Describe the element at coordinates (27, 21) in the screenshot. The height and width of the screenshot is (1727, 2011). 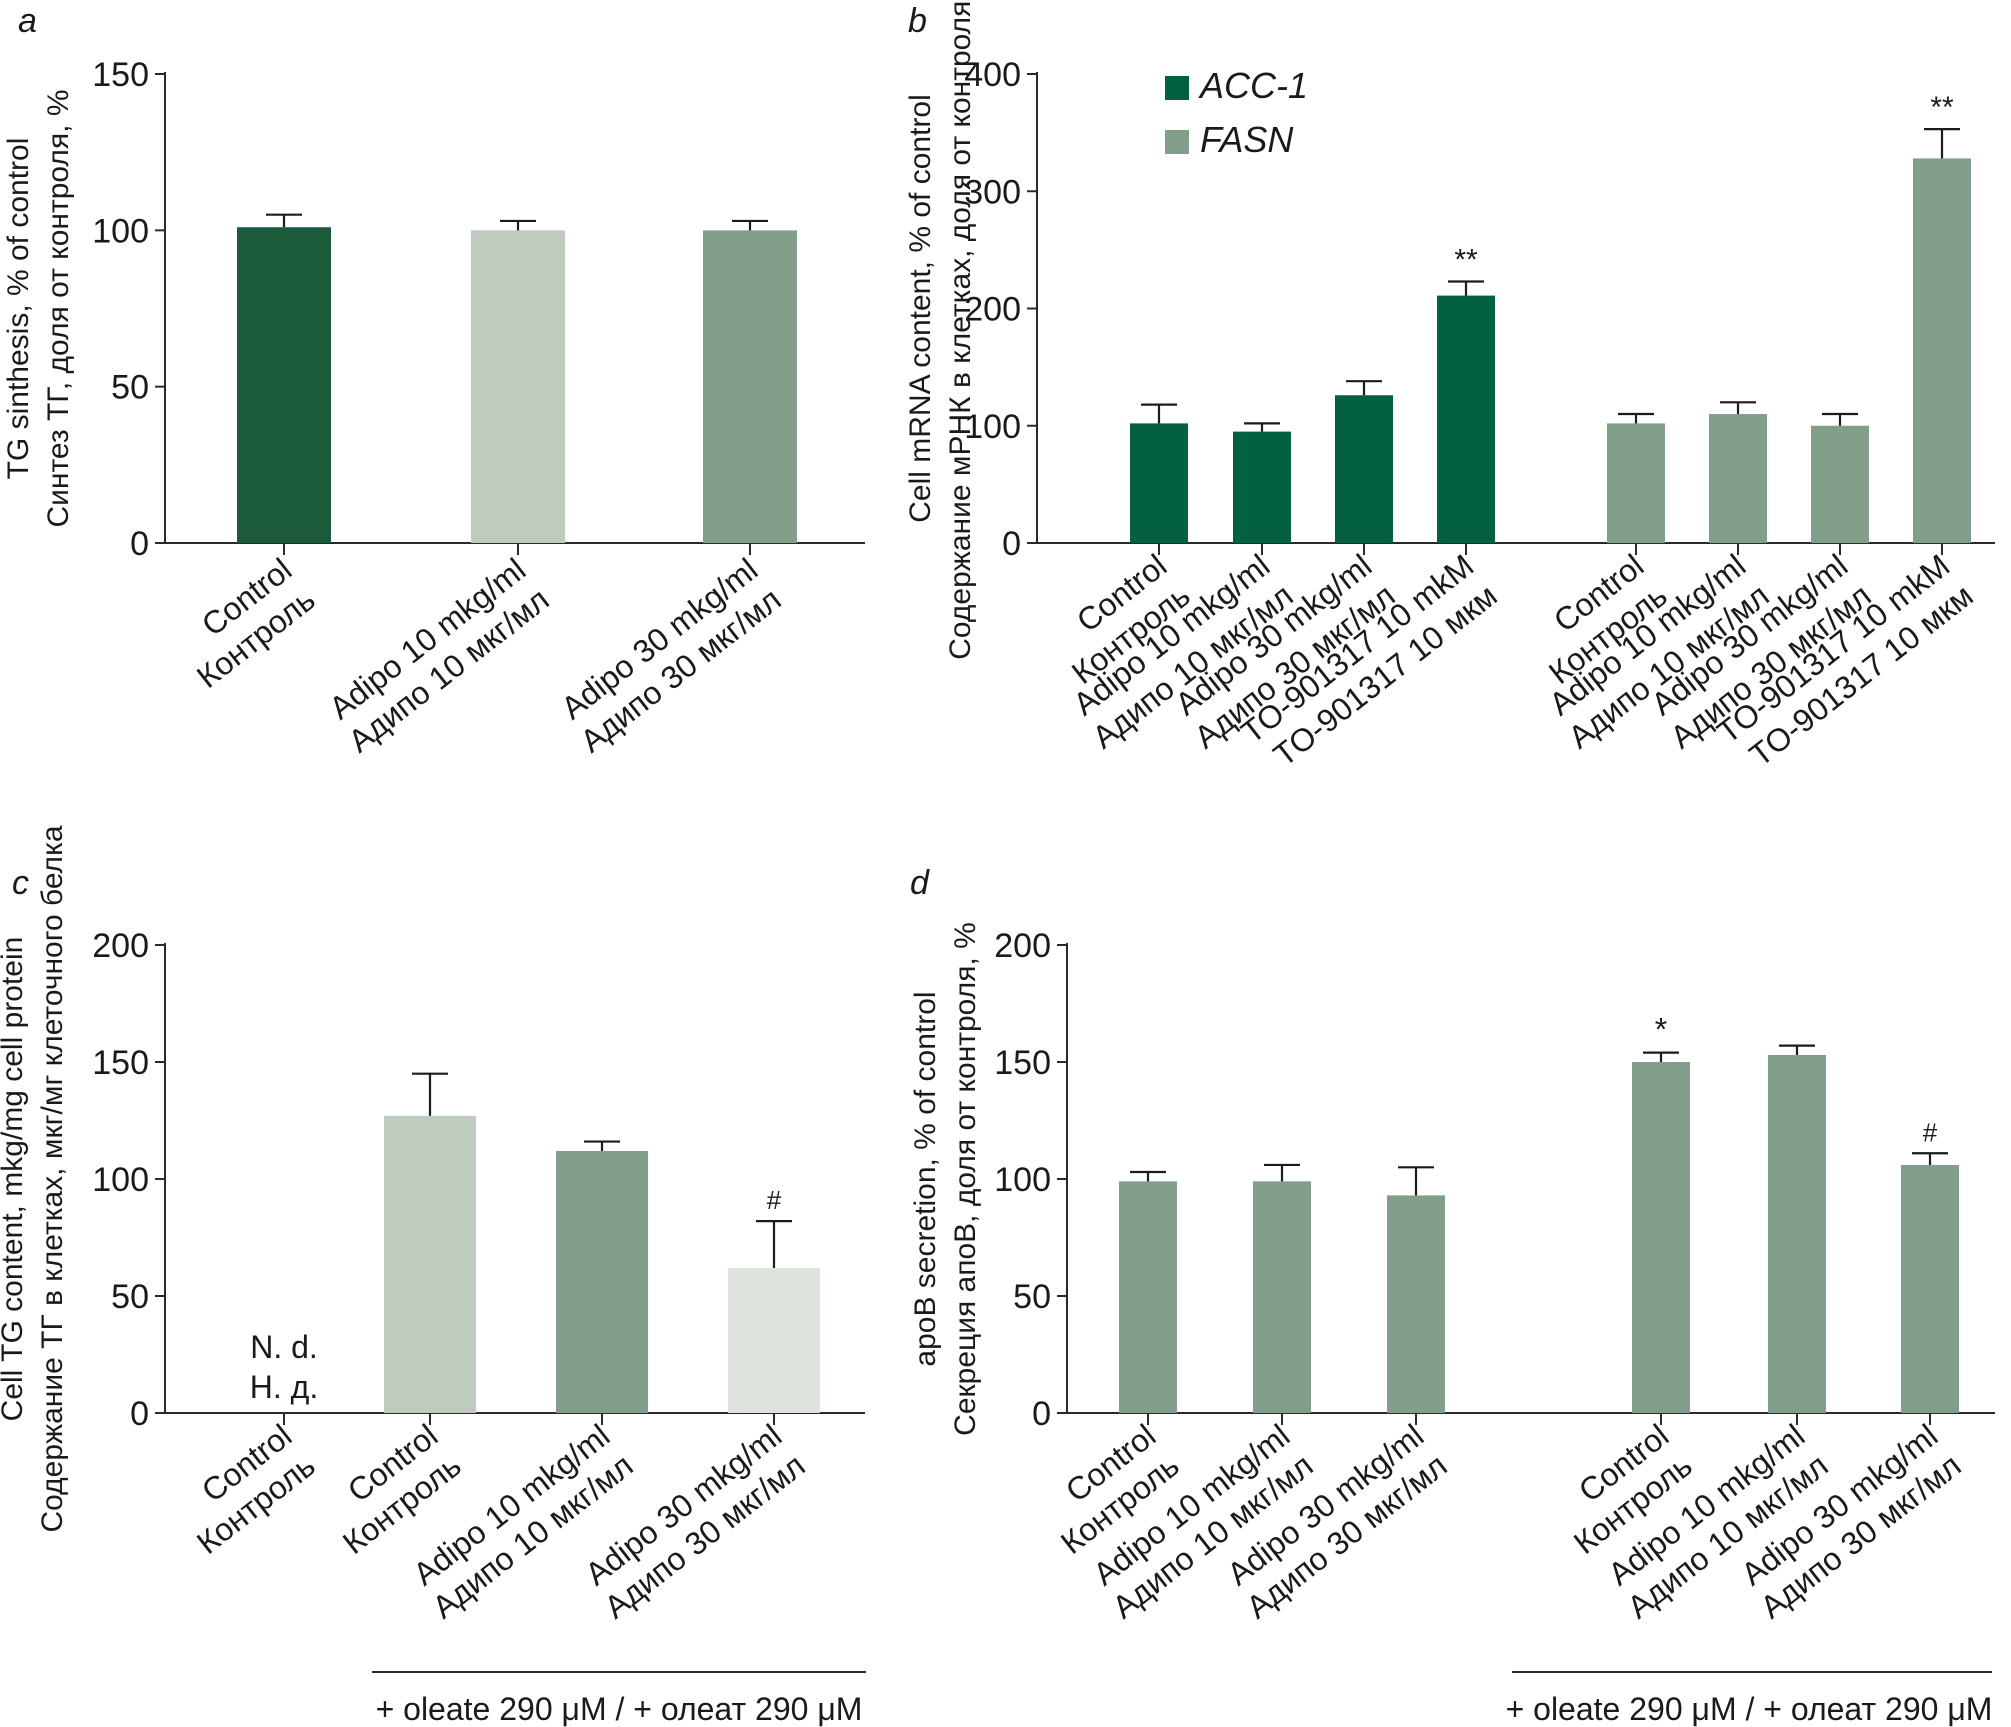
I see `panel-letter: a` at that location.